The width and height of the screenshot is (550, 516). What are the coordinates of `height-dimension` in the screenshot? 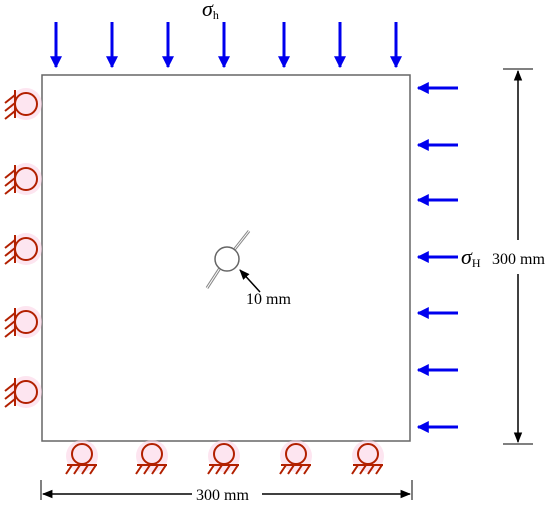 It's located at (518, 256).